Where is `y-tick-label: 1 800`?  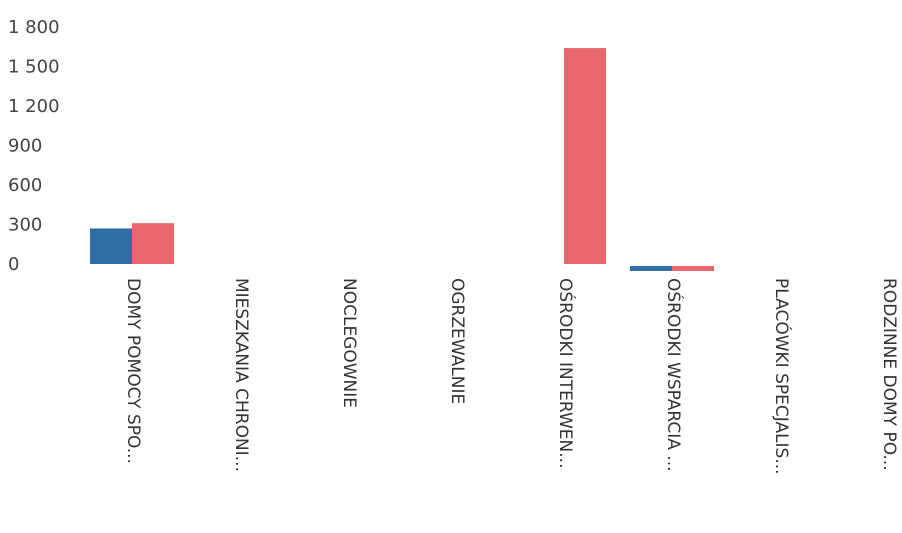
y-tick-label: 1 800 is located at coordinates (34, 27).